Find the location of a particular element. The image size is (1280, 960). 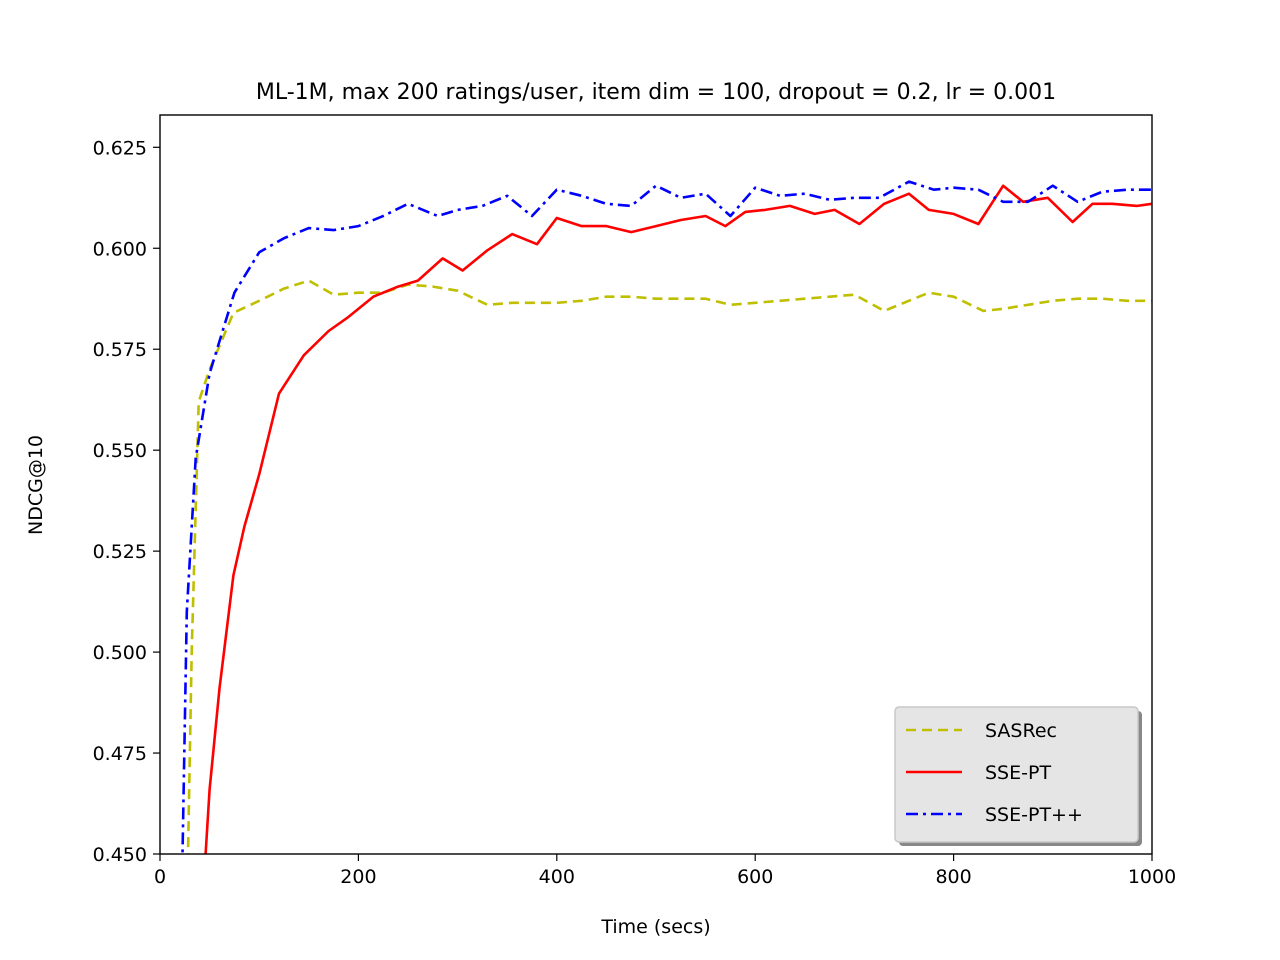

x-axis-label: Time (secs) is located at coordinates (655, 927).